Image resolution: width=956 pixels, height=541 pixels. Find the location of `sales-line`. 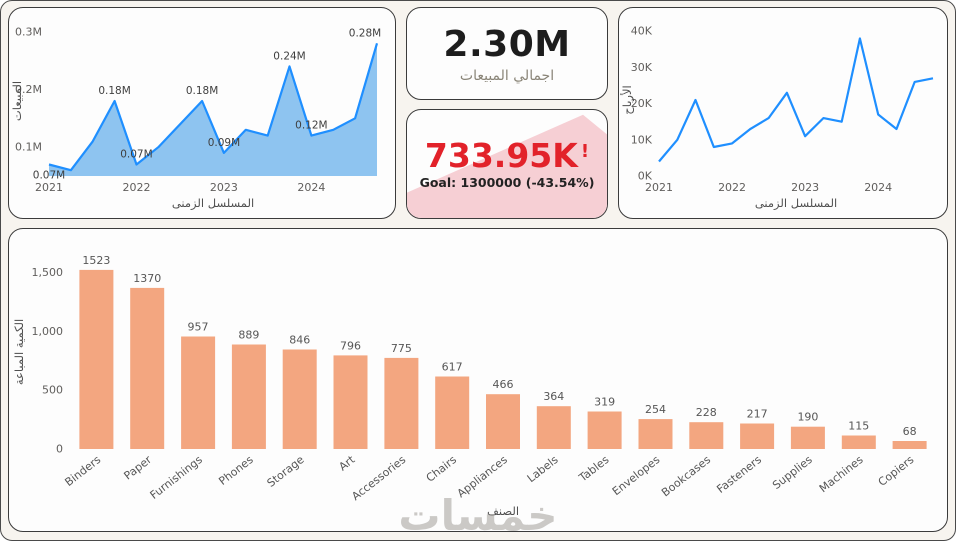

sales-line is located at coordinates (213, 107).